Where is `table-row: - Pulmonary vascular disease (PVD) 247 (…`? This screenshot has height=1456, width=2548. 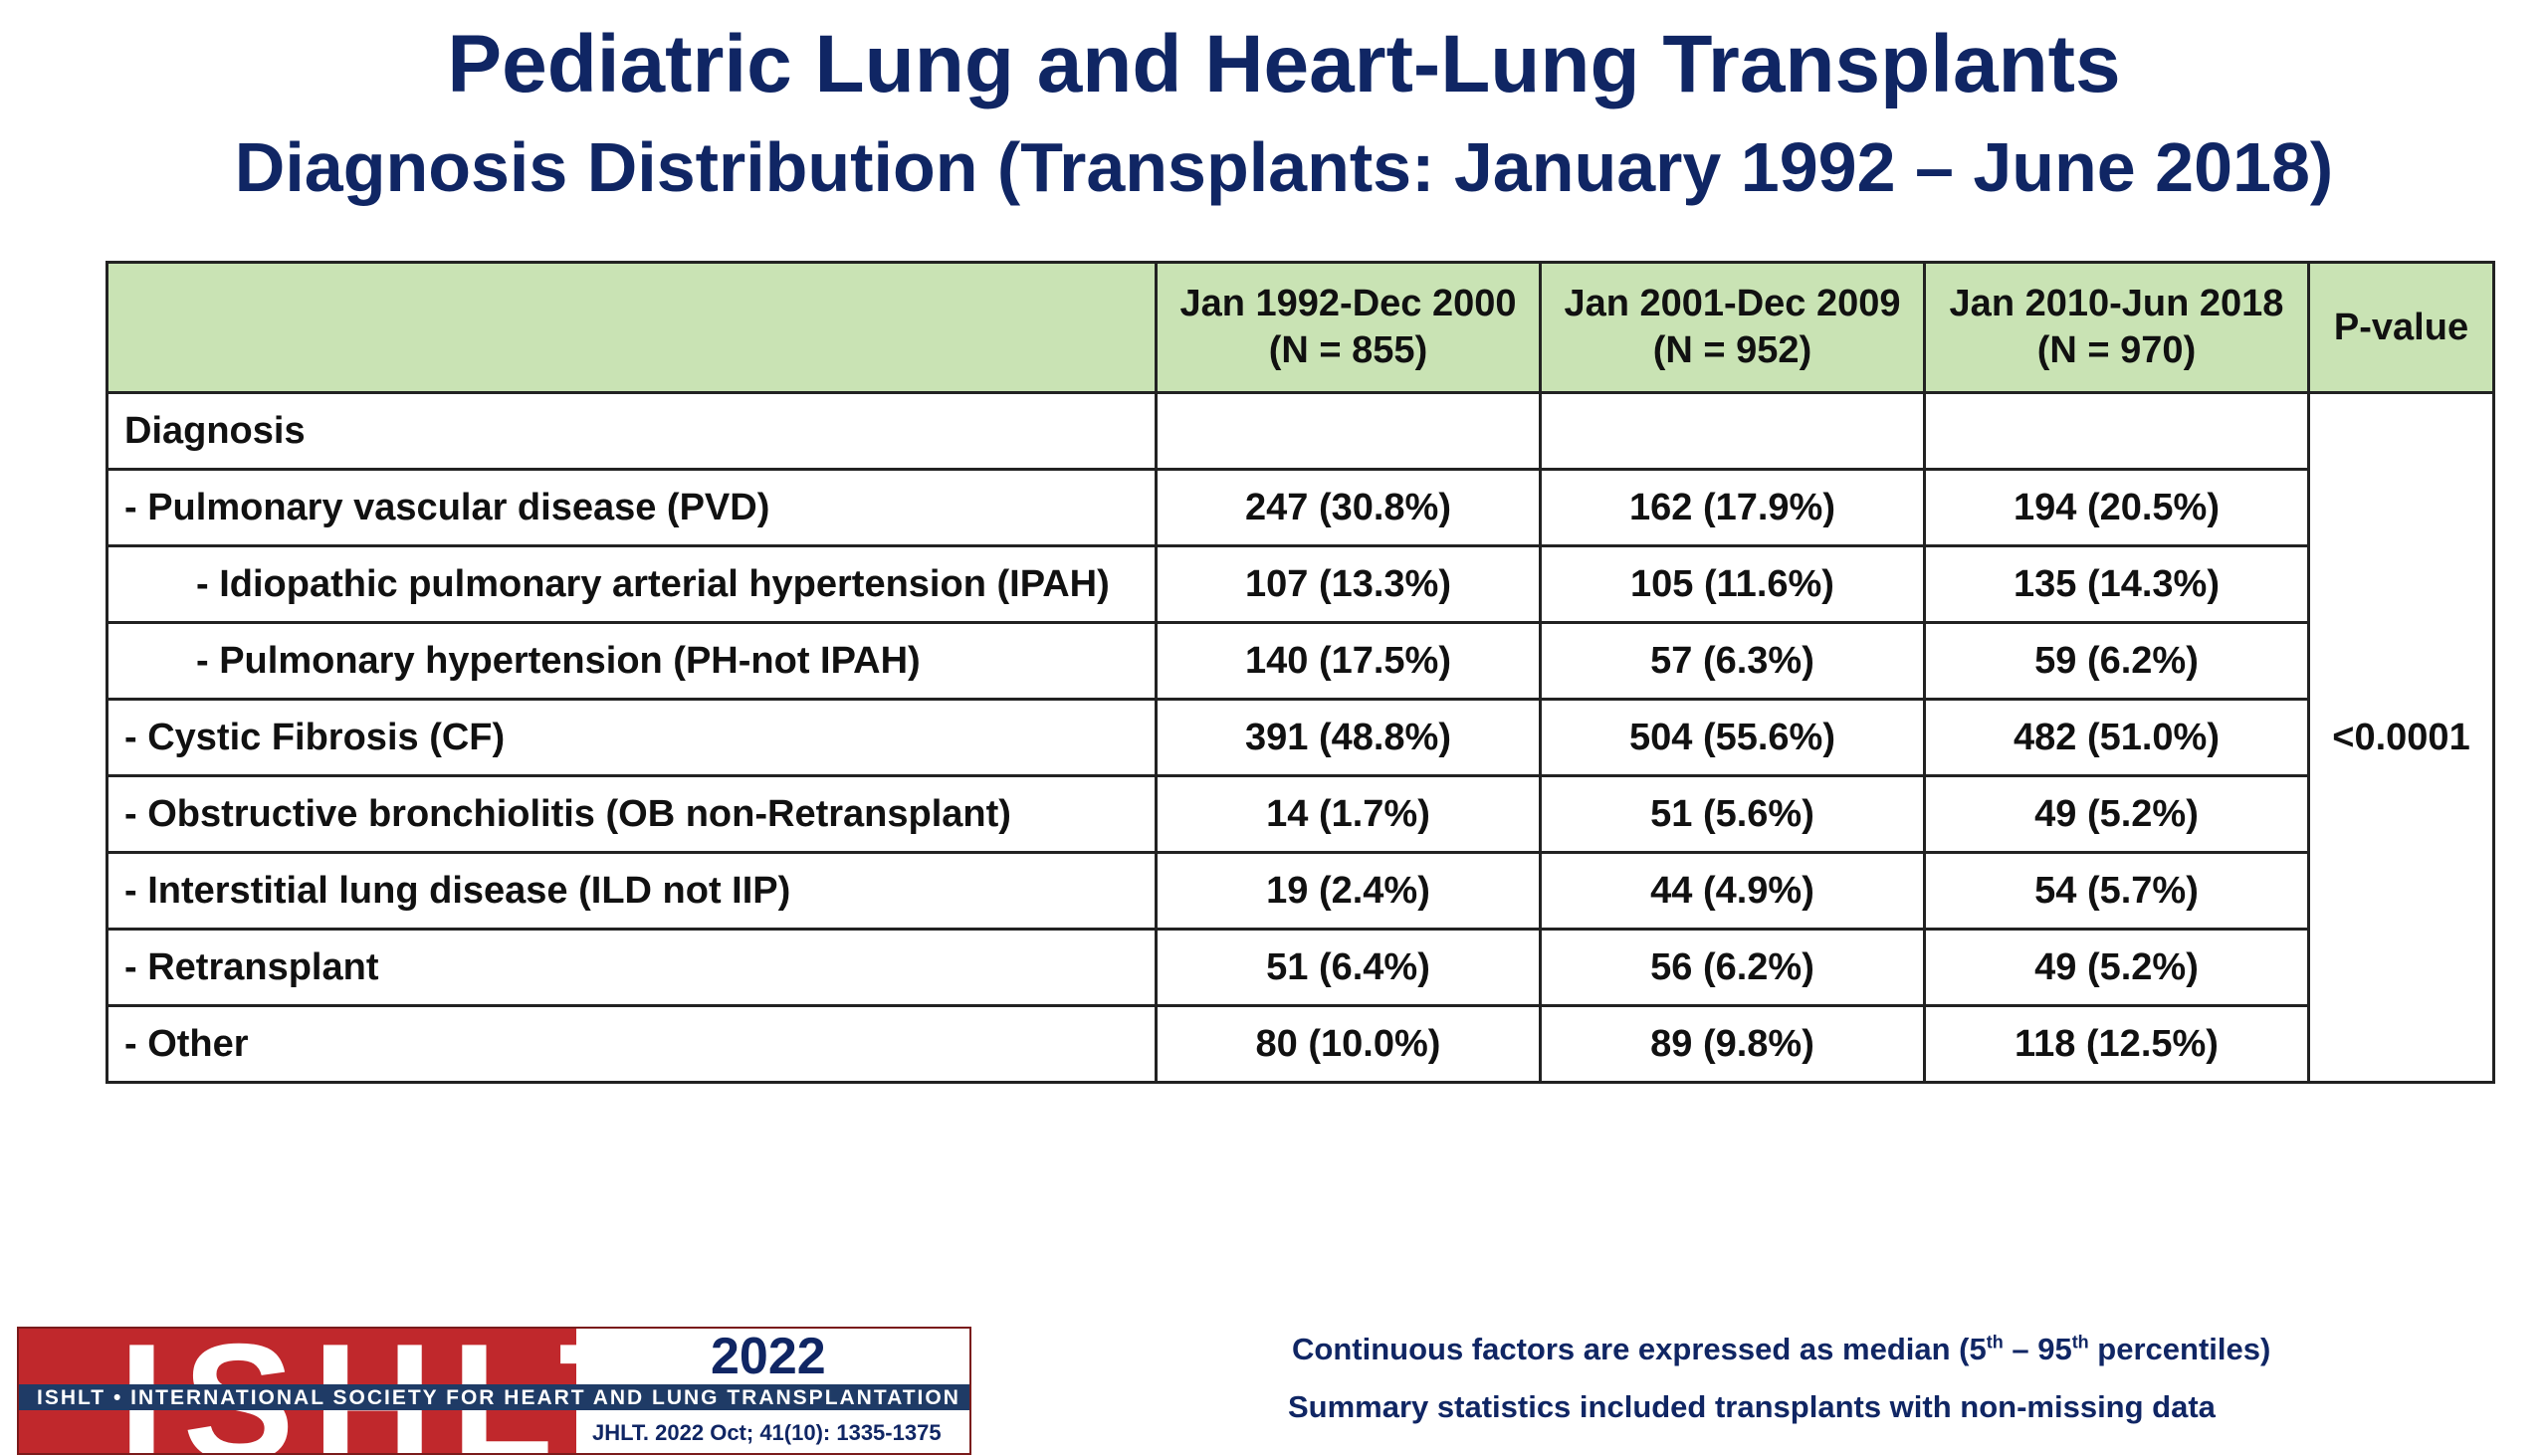 table-row: - Pulmonary vascular disease (PVD) 247 (… is located at coordinates (1300, 507).